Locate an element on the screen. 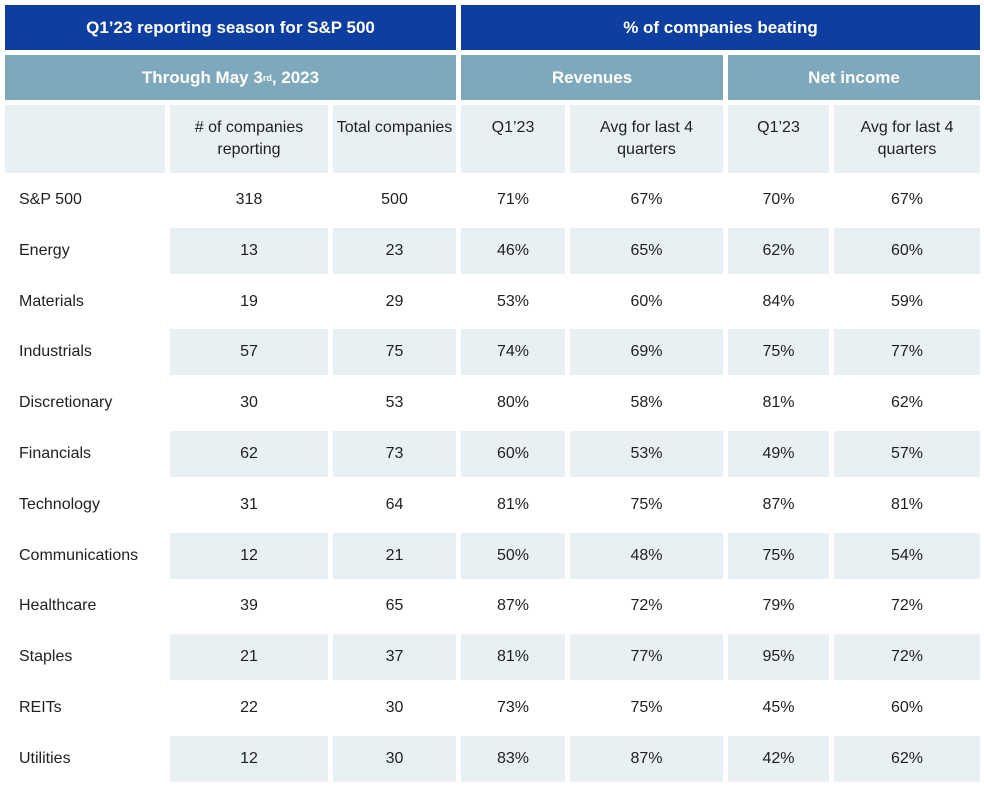 The width and height of the screenshot is (984, 812). title-left: Q1’23 reporting season for S&P 500 is located at coordinates (230, 27).